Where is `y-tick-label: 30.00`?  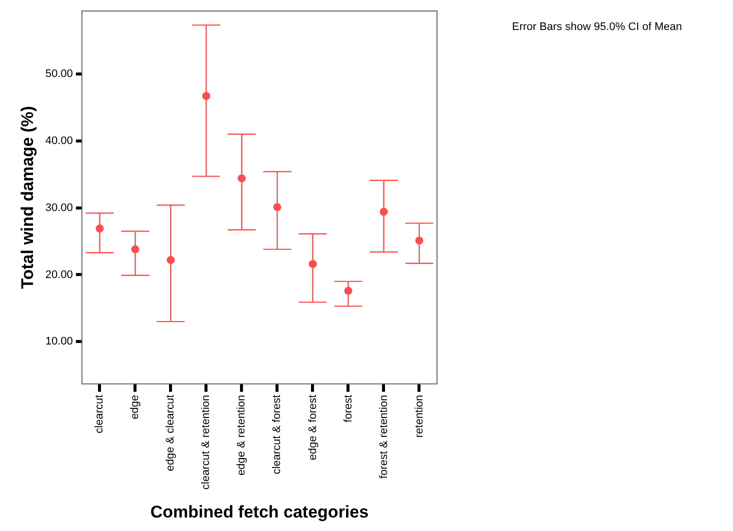 y-tick-label: 30.00 is located at coordinates (59, 208).